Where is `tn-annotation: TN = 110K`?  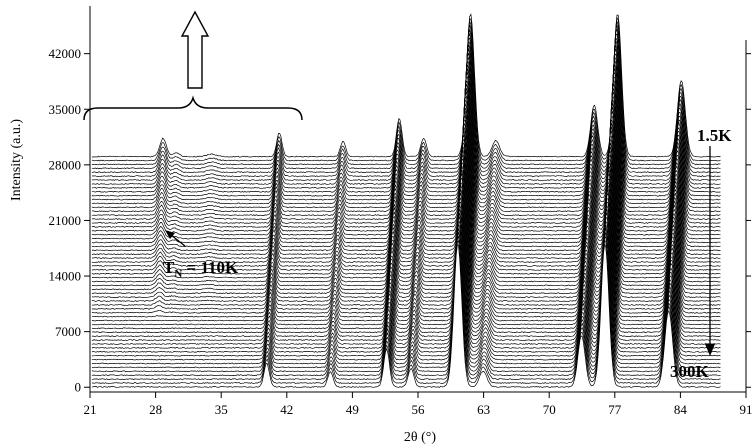
tn-annotation: TN = 110K is located at coordinates (201, 269).